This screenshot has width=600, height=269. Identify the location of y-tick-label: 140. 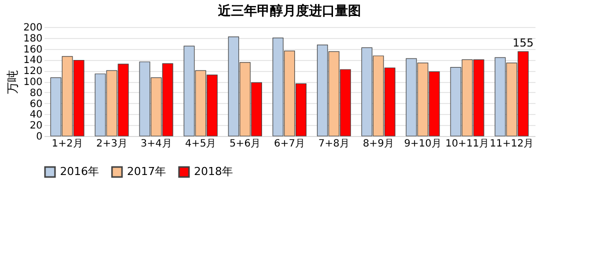
(32, 60).